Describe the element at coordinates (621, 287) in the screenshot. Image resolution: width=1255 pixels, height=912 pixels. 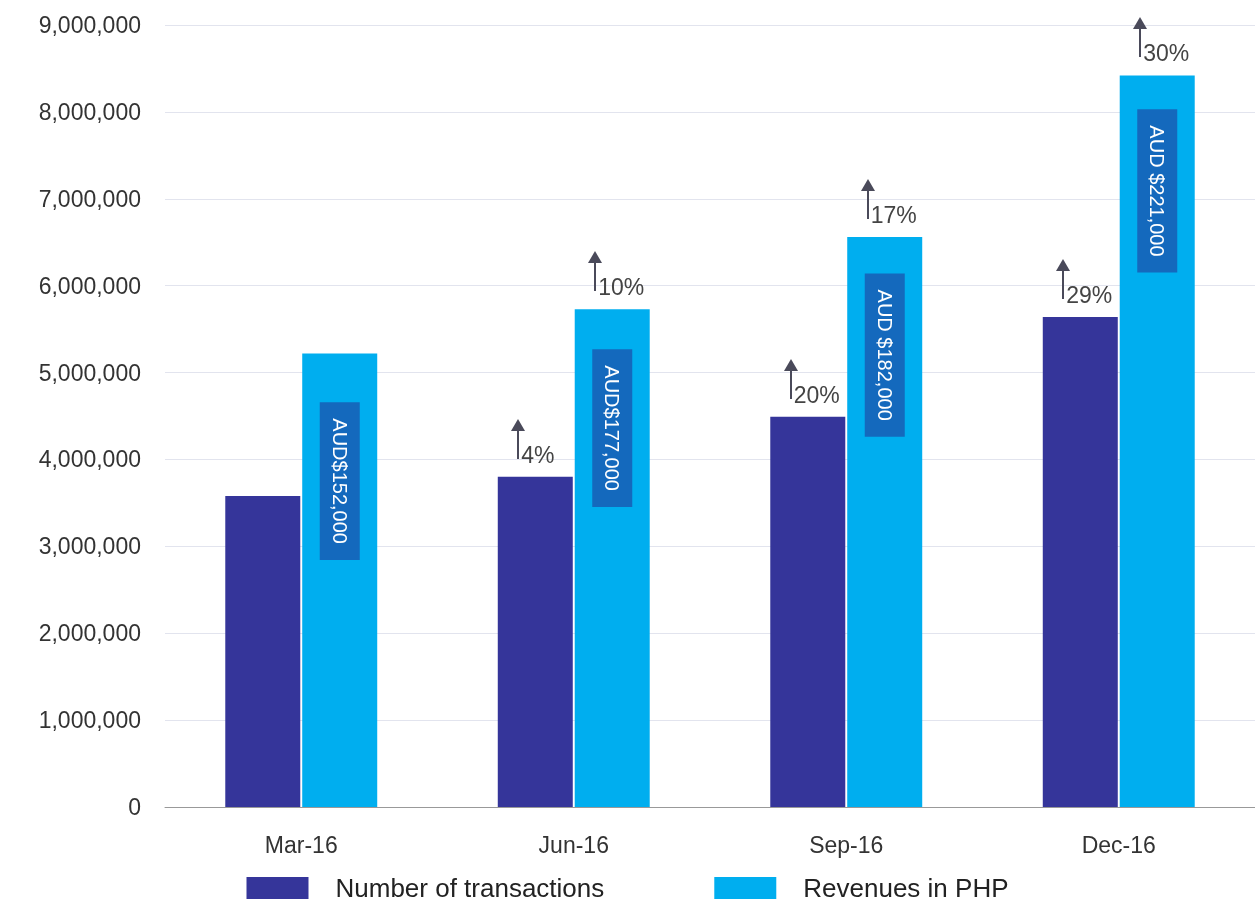
I see `annotation: 10%` at that location.